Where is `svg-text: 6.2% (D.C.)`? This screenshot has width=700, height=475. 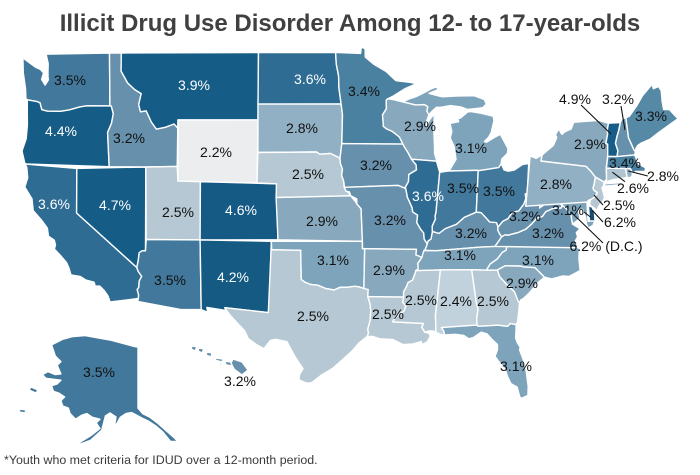
svg-text: 6.2% (D.C.) is located at coordinates (605, 246).